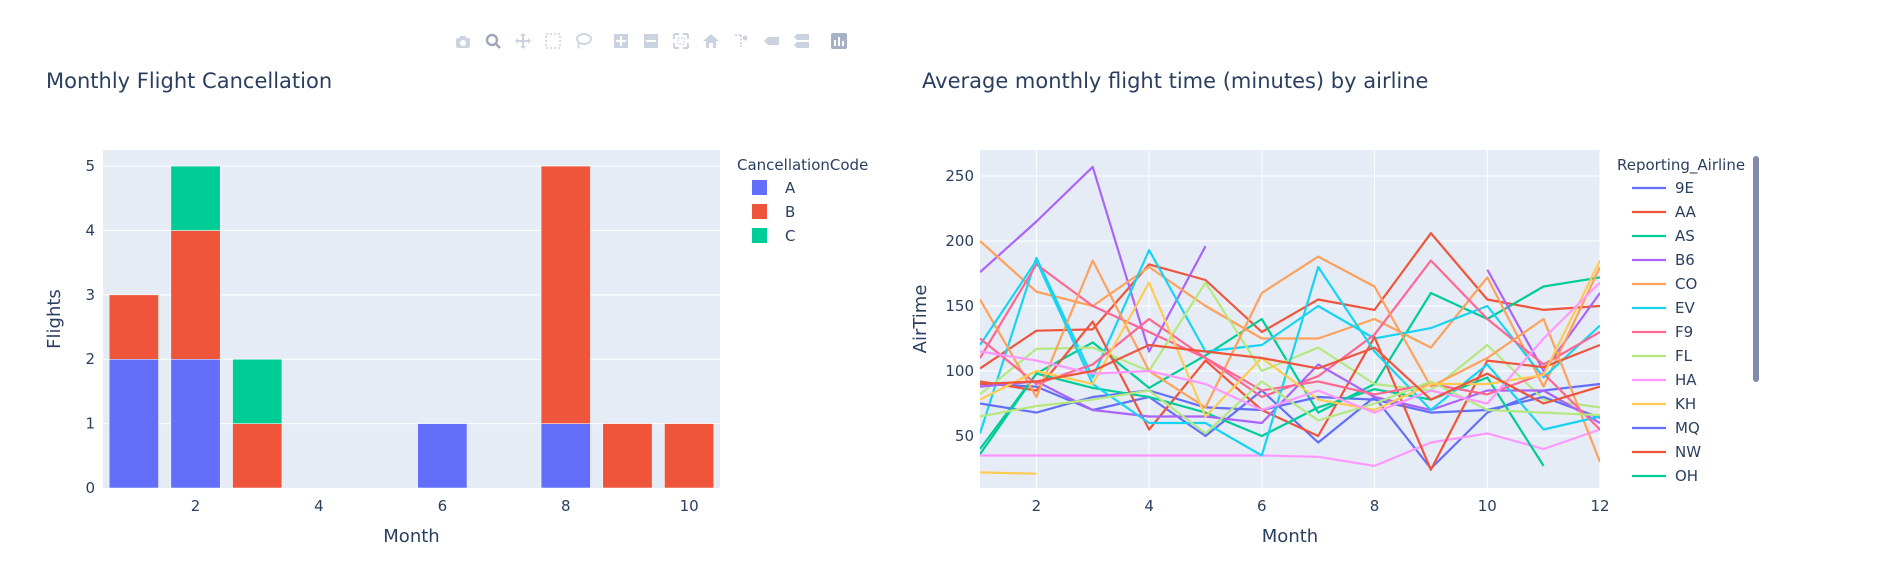 The height and width of the screenshot is (572, 1879). Describe the element at coordinates (1262, 419) in the screenshot. I see `line-OH` at that location.